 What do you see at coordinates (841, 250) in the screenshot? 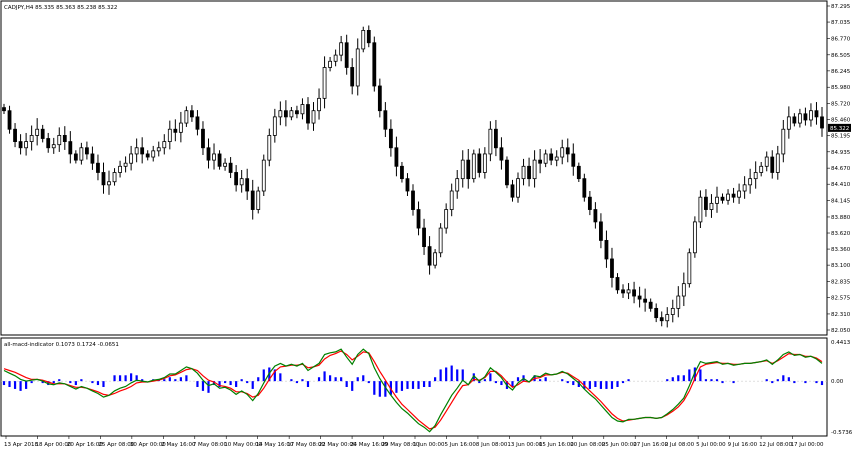
I see `price-tick-label: 83.360` at bounding box center [841, 250].